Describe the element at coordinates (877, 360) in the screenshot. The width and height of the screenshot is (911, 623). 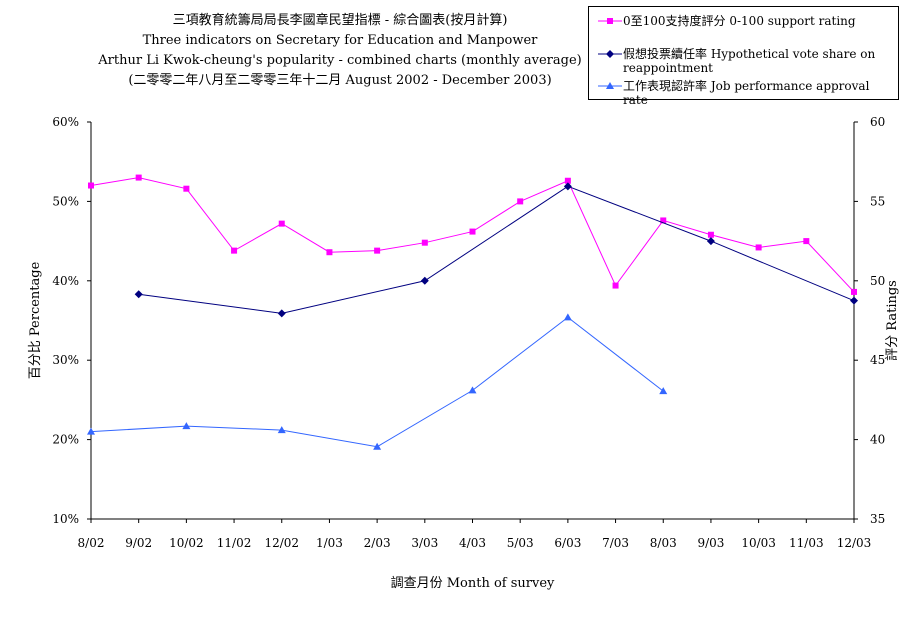
I see `y2-tick-label: 45` at that location.